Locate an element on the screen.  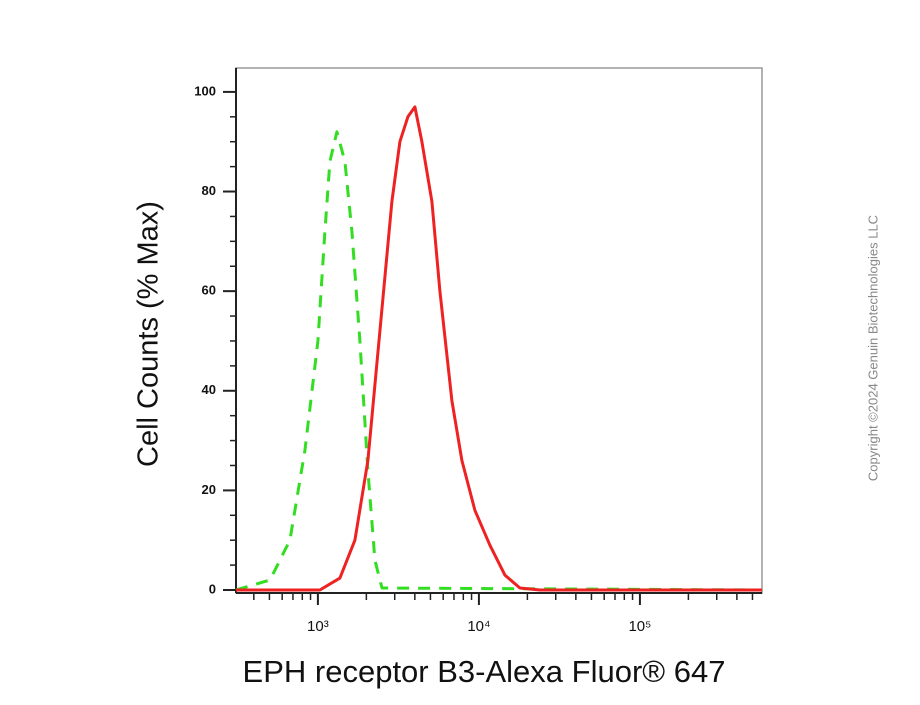
y-tick-label: 60 is located at coordinates (209, 290).